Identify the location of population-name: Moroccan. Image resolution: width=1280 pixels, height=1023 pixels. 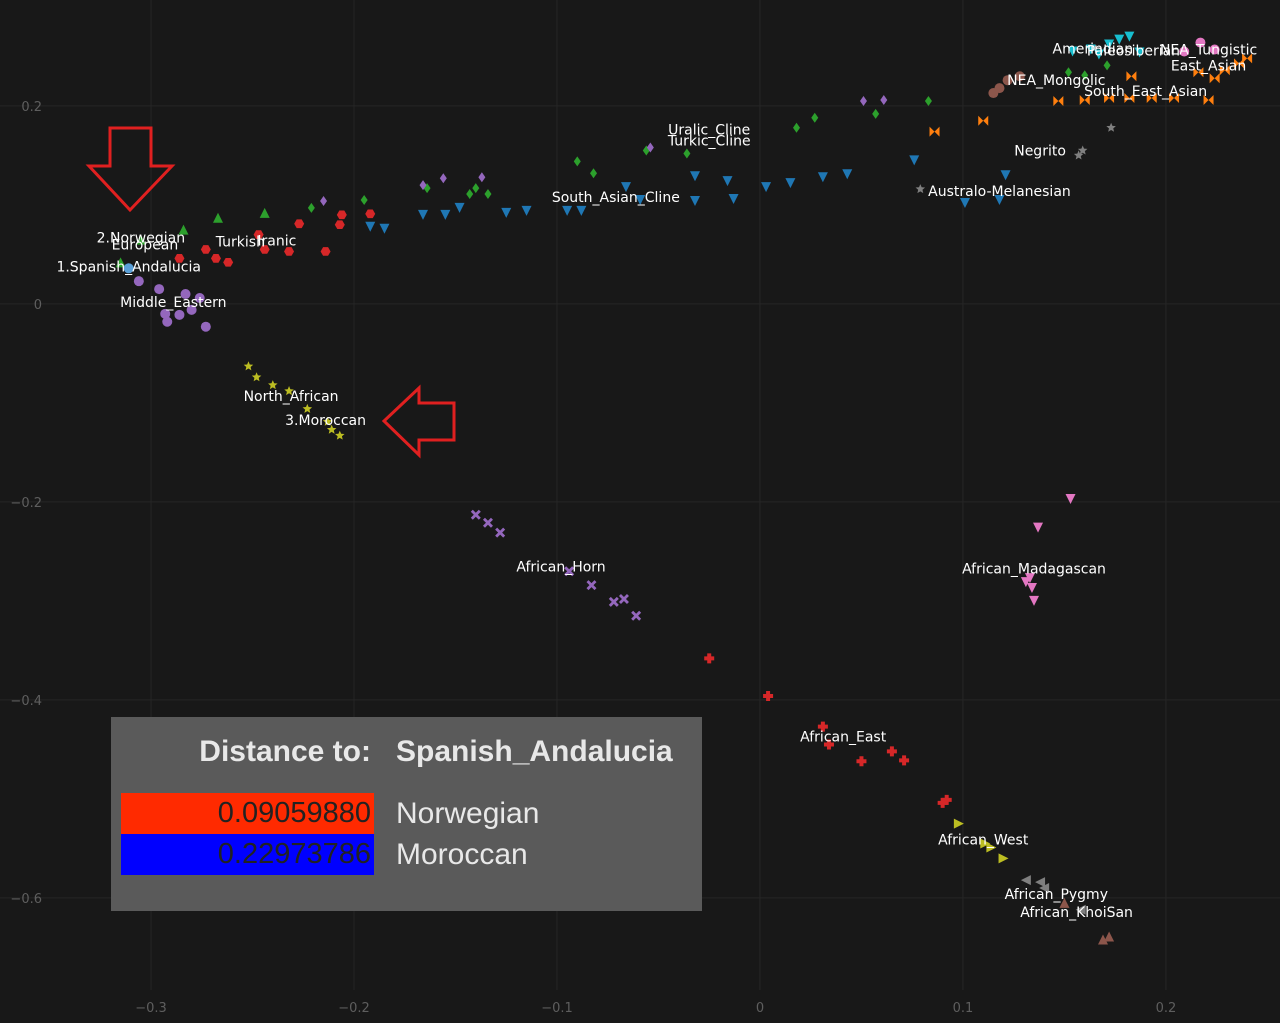
(462, 854).